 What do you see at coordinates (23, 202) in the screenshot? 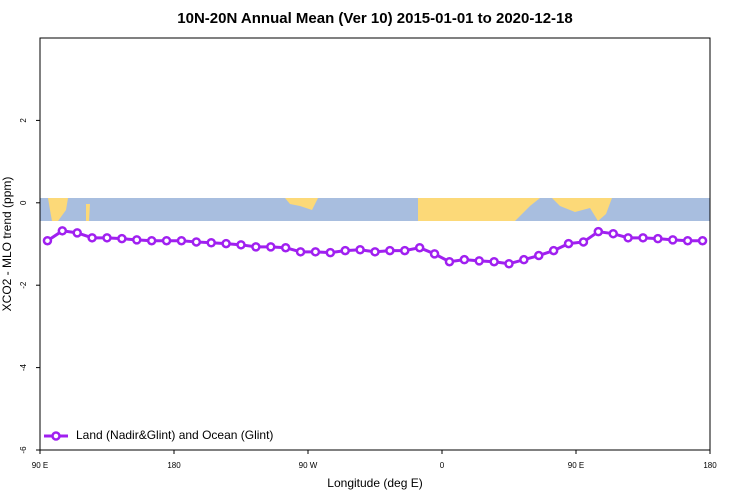
I see `y-tick-label: 0` at bounding box center [23, 202].